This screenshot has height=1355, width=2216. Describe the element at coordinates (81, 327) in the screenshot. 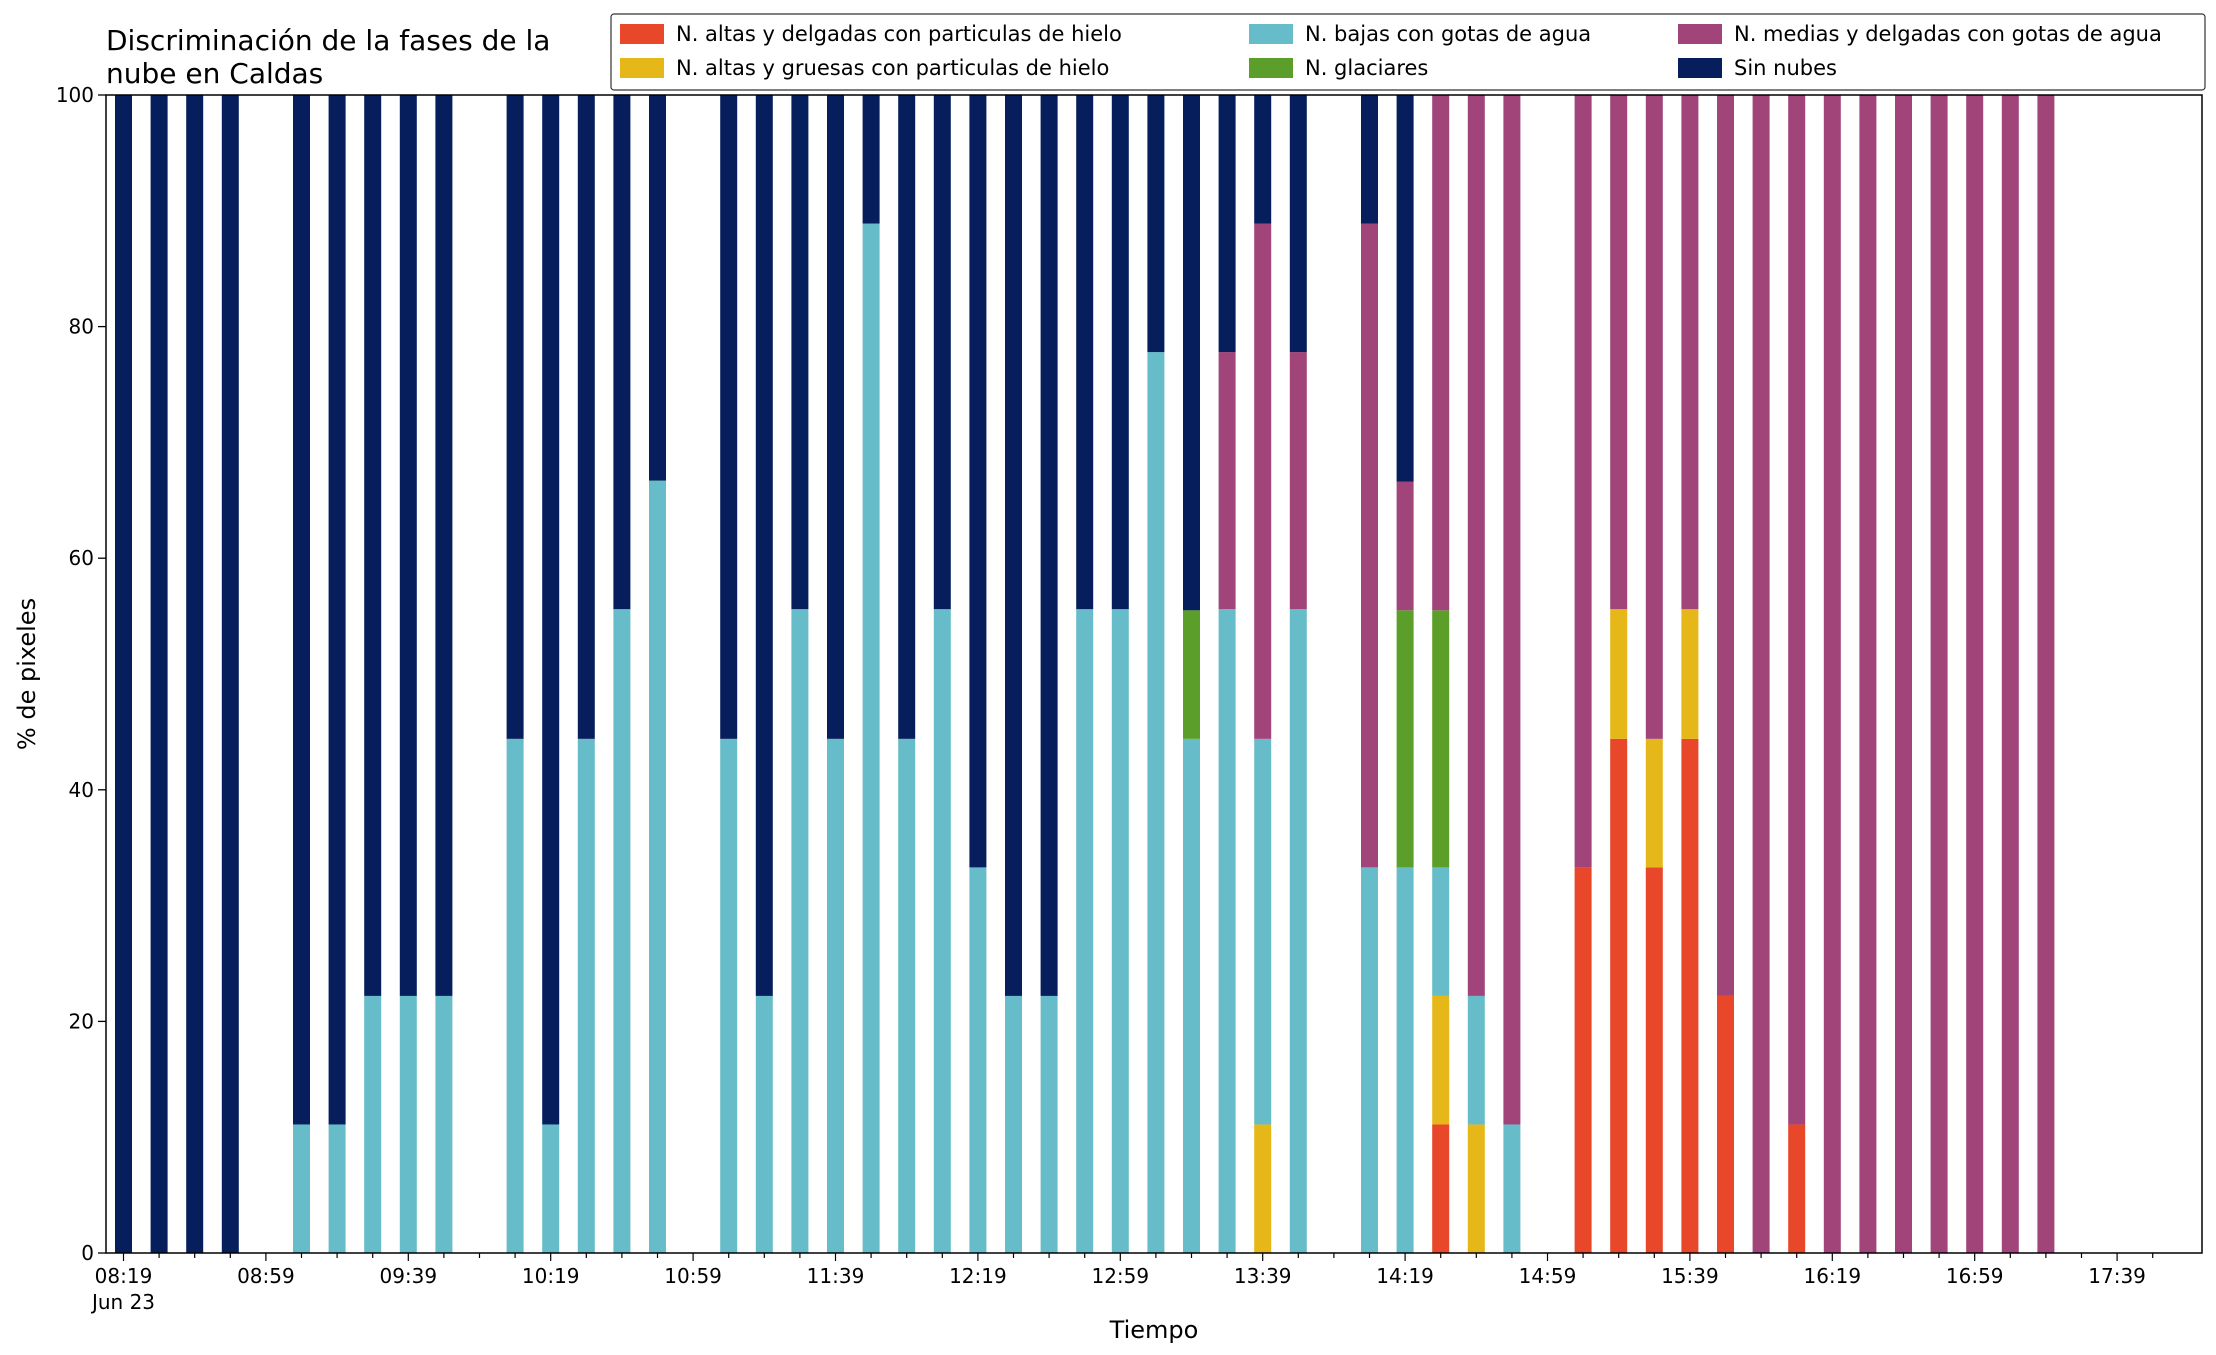

I see `y-tick-label: 80` at that location.